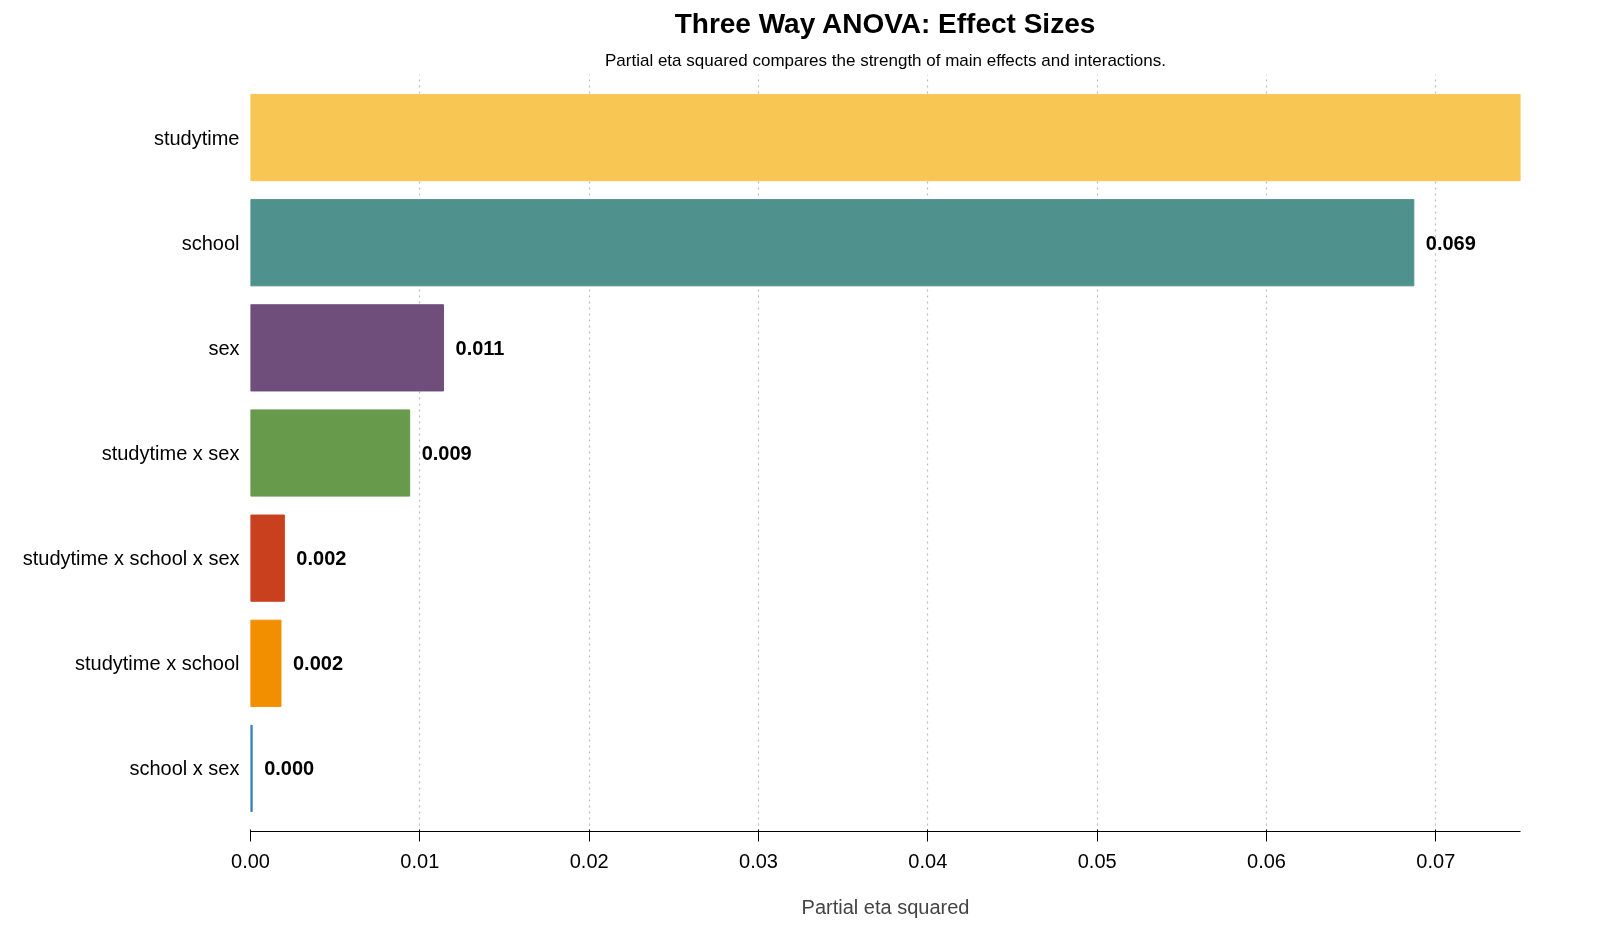 This screenshot has height=933, width=1600. What do you see at coordinates (420, 860) in the screenshot?
I see `x-tick-label: 0.01` at bounding box center [420, 860].